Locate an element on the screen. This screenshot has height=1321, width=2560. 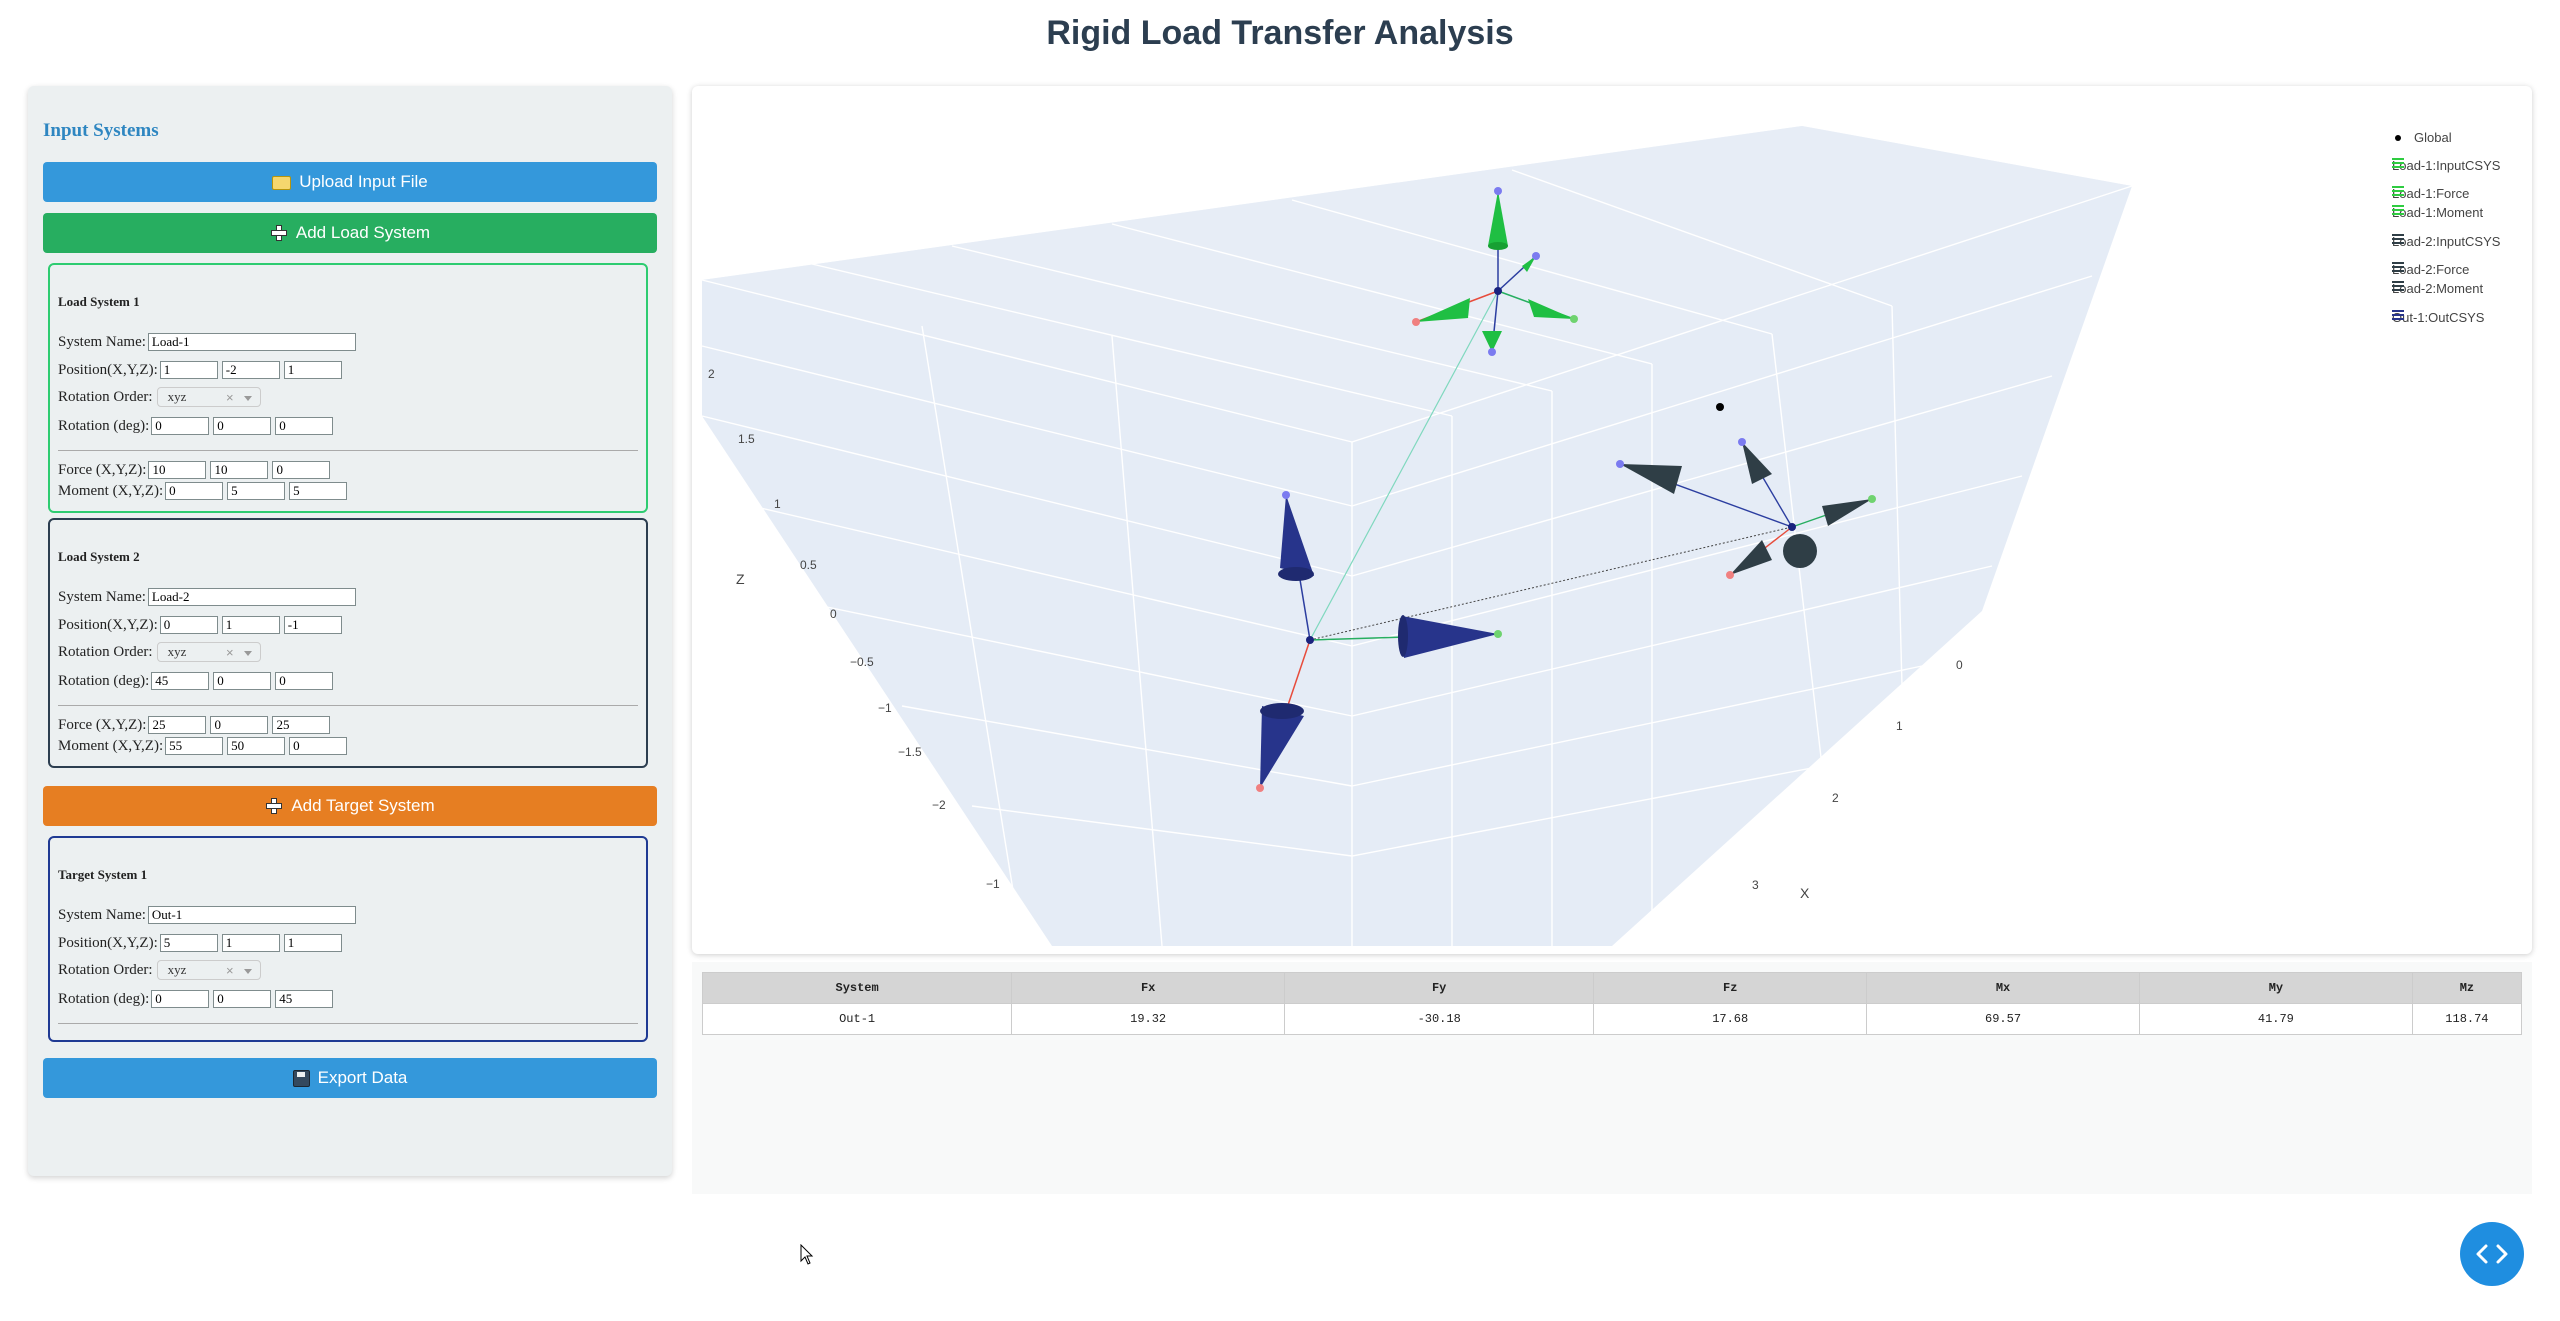
table-cell: 17.68 is located at coordinates (1730, 1019).